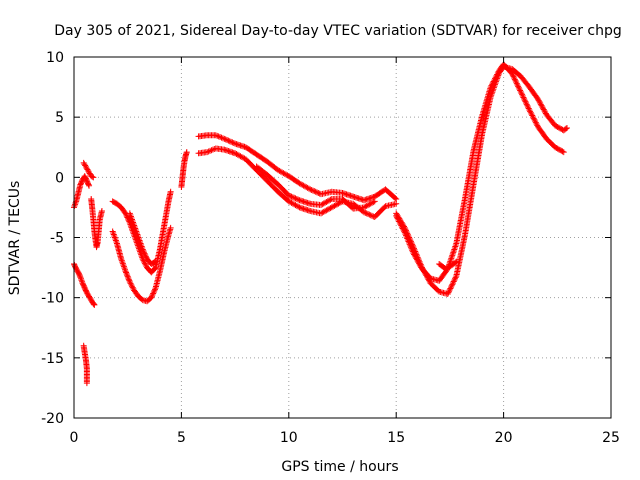 This screenshot has height=480, width=640. What do you see at coordinates (57, 239) in the screenshot?
I see `y-tick-label: -5` at bounding box center [57, 239].